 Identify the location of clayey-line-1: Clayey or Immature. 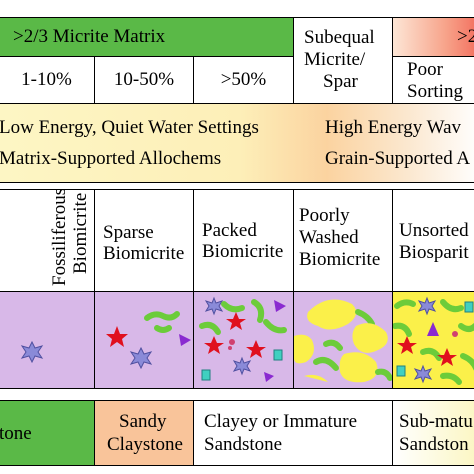
(281, 421).